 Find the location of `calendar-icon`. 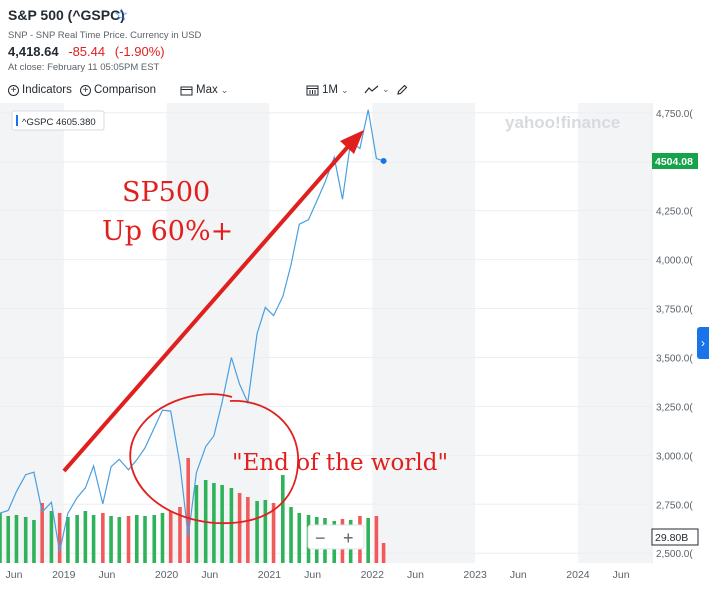

calendar-icon is located at coordinates (186, 90).